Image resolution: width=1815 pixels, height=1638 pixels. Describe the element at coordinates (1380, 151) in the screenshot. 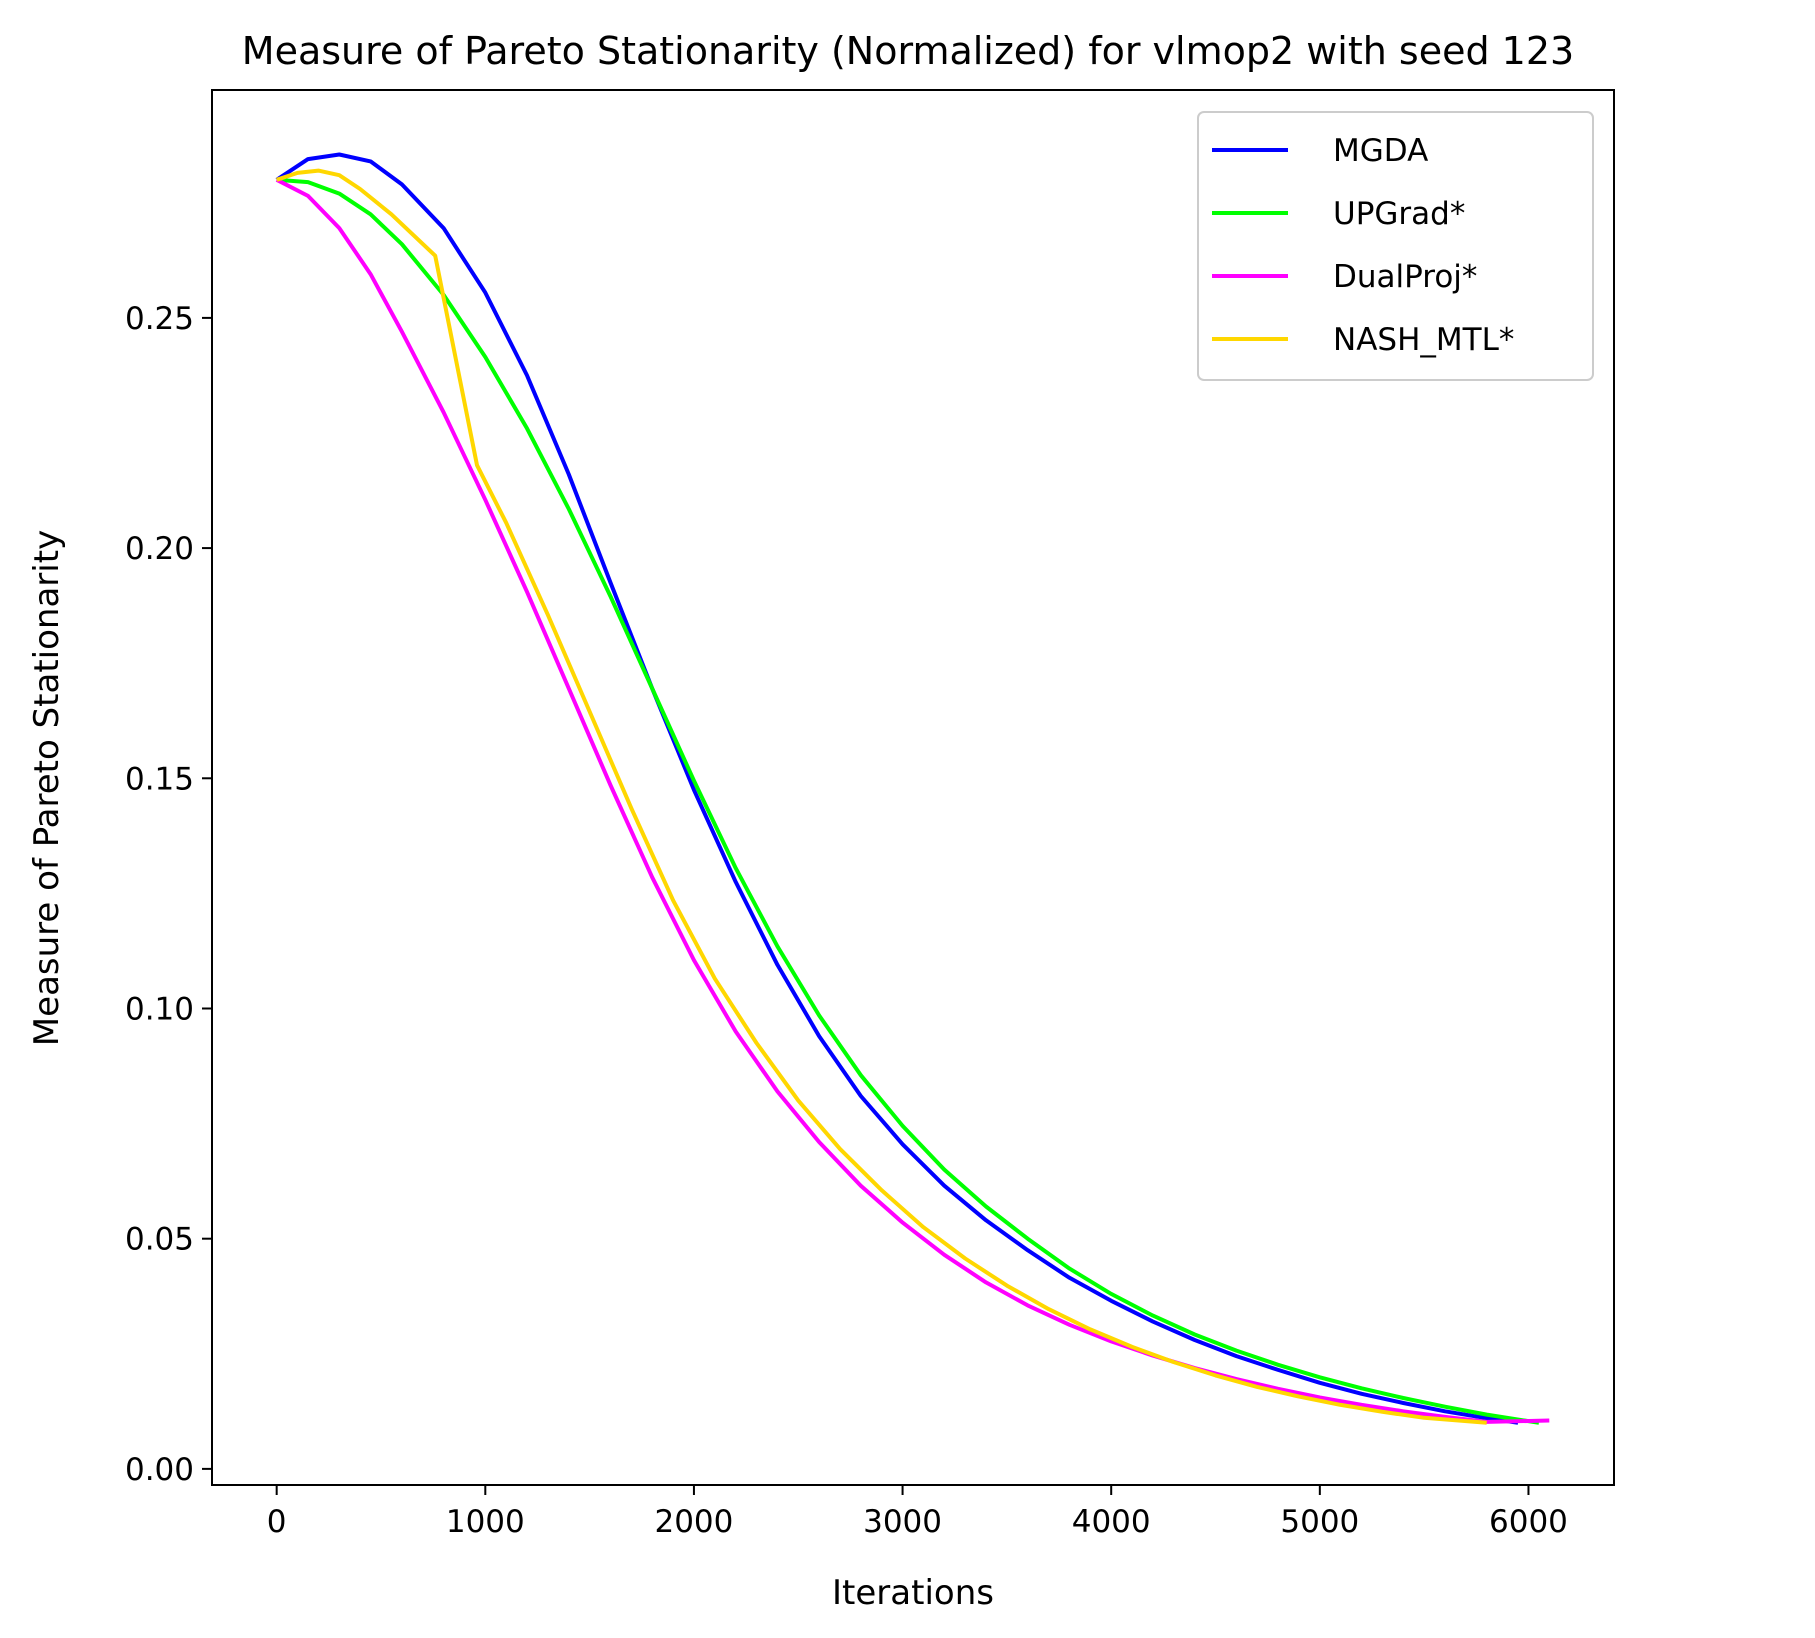

I see `legend-label-mgda: MGDA` at that location.